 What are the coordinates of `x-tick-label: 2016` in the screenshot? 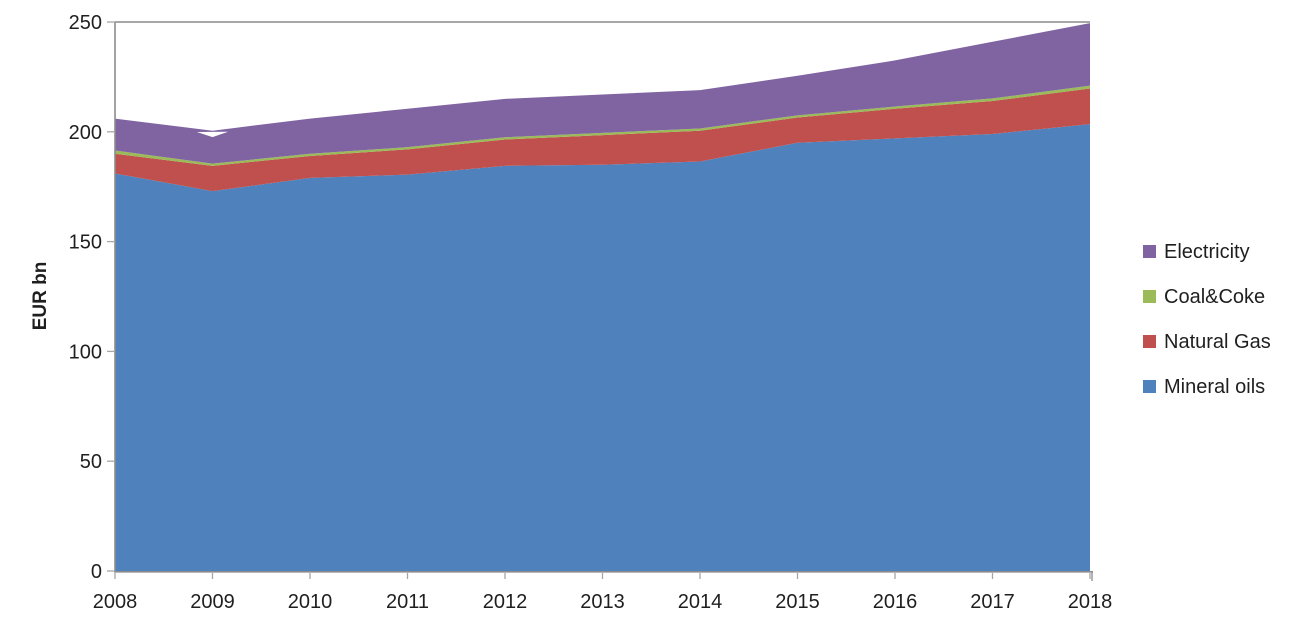 It's located at (895, 602).